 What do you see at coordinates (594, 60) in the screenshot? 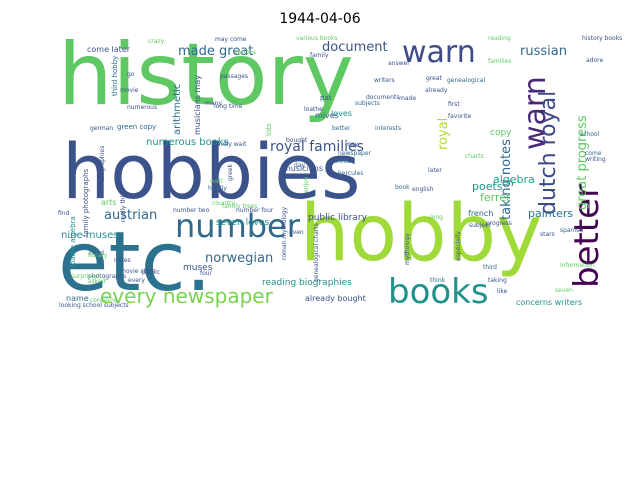
I see `word-adore: adore` at bounding box center [594, 60].